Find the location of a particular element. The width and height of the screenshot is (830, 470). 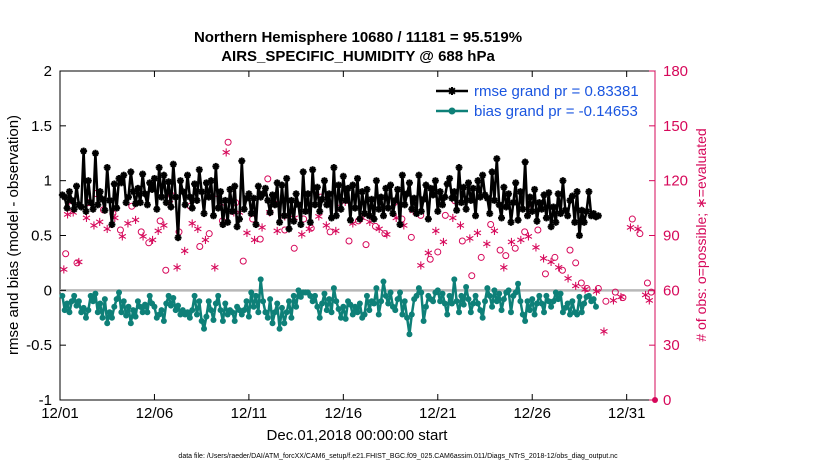

y-tick-label-right: 150 is located at coordinates (675, 126).